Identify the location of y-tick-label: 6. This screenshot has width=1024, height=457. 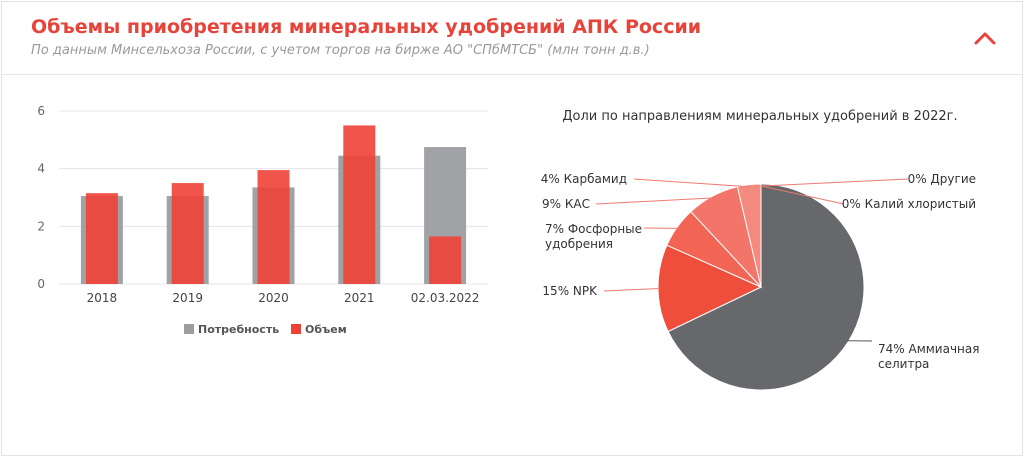
(41, 111).